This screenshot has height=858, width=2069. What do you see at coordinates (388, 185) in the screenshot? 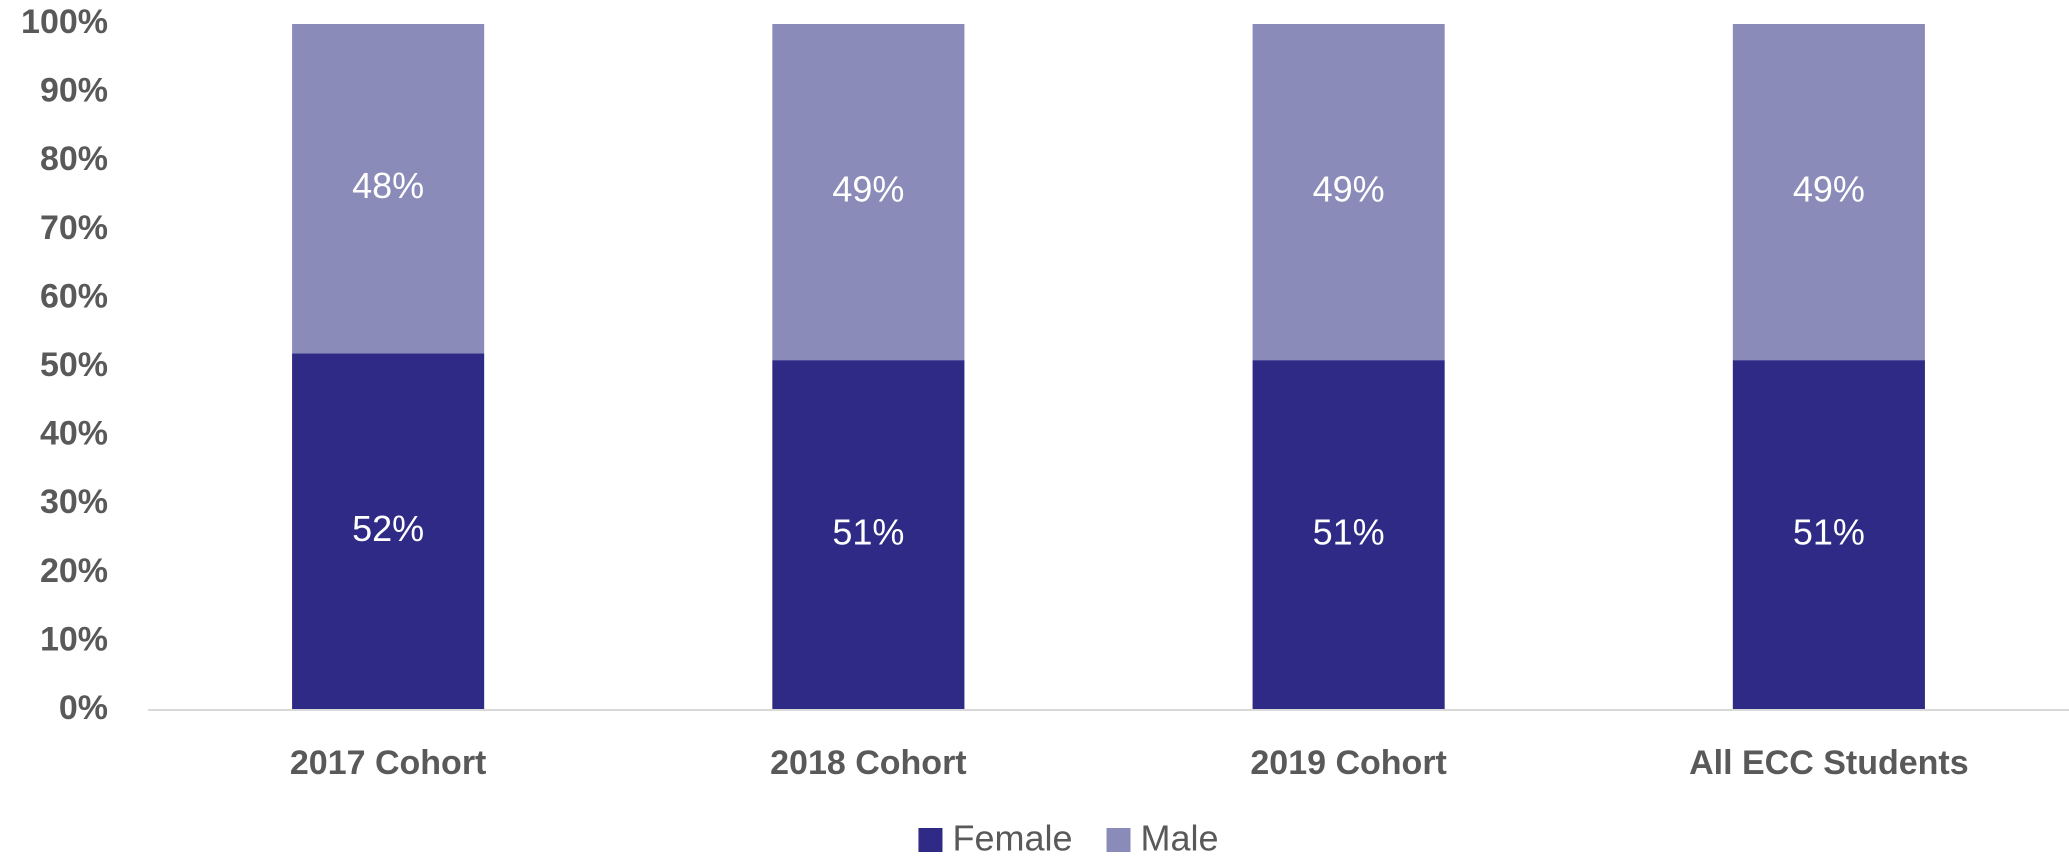
I see `data-label: 48%` at bounding box center [388, 185].